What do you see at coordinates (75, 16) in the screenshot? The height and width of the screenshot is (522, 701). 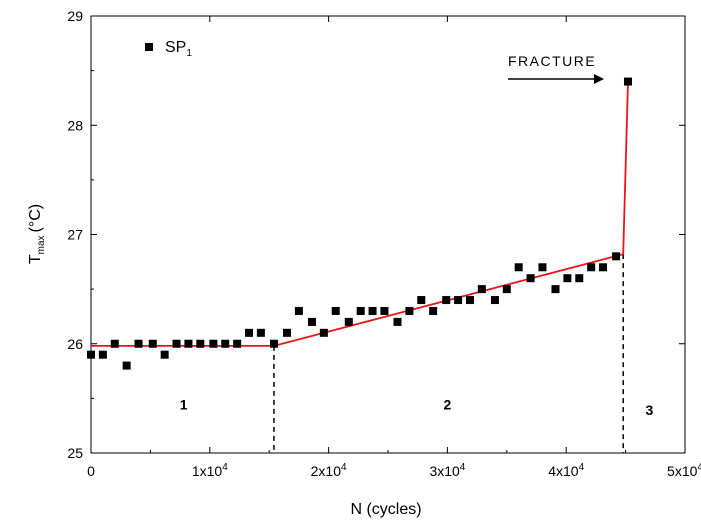 I see `y-tick-label: 29` at bounding box center [75, 16].